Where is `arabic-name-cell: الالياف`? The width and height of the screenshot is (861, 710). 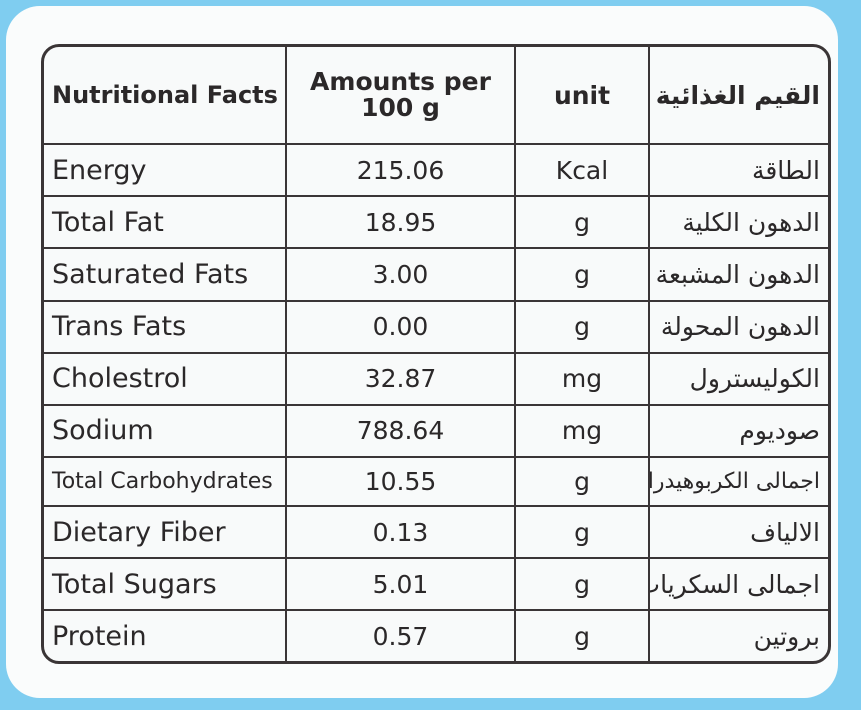
arabic-name-cell: الالياف is located at coordinates (738, 532).